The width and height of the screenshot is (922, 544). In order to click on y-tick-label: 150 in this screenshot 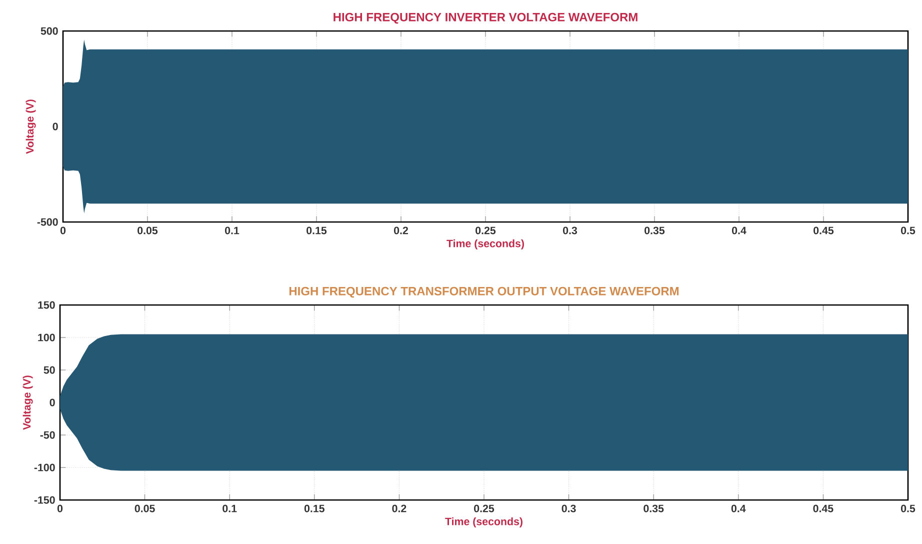, I will do `click(46, 305)`.